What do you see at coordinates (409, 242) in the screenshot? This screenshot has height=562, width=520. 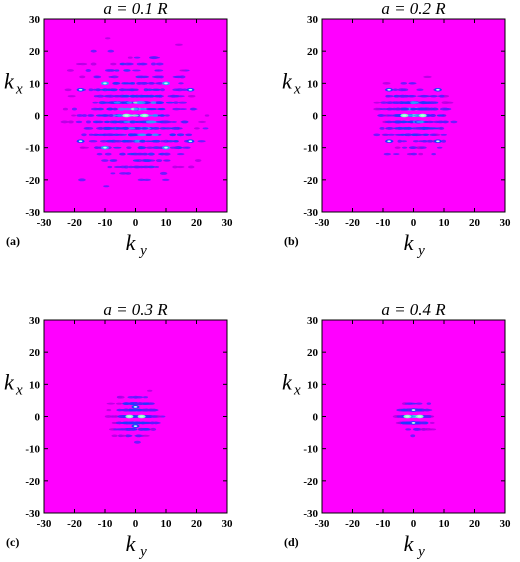 I see `x-axis-label-main: k` at bounding box center [409, 242].